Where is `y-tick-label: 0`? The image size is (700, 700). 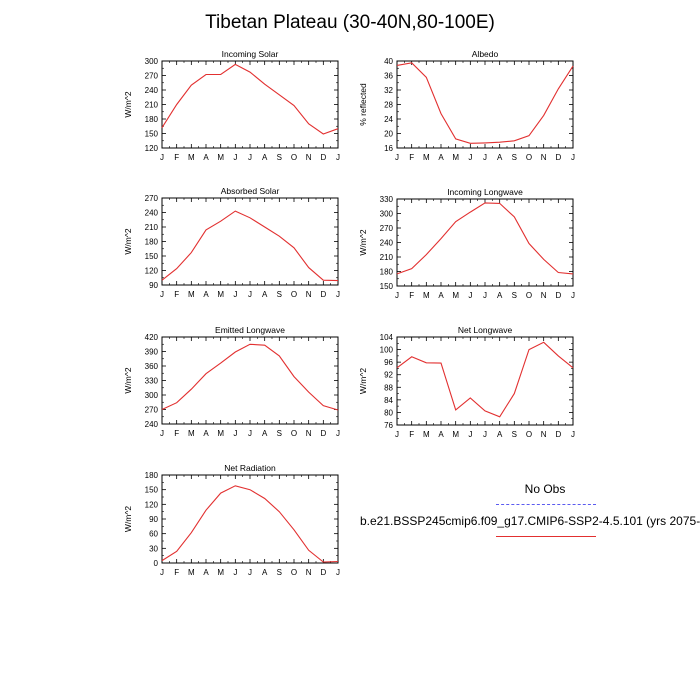 y-tick-label: 0 is located at coordinates (156, 563).